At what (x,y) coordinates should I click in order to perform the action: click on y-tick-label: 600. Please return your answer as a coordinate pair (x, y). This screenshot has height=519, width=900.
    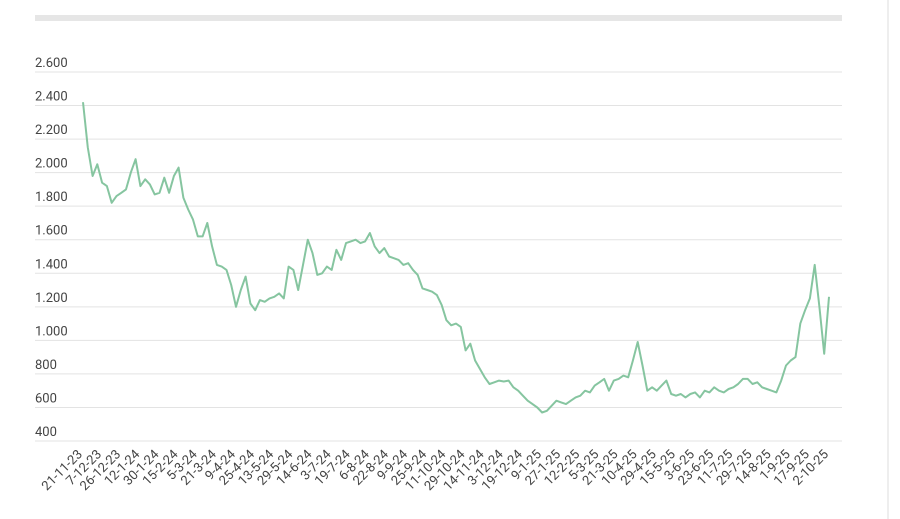
    Looking at the image, I should click on (46, 398).